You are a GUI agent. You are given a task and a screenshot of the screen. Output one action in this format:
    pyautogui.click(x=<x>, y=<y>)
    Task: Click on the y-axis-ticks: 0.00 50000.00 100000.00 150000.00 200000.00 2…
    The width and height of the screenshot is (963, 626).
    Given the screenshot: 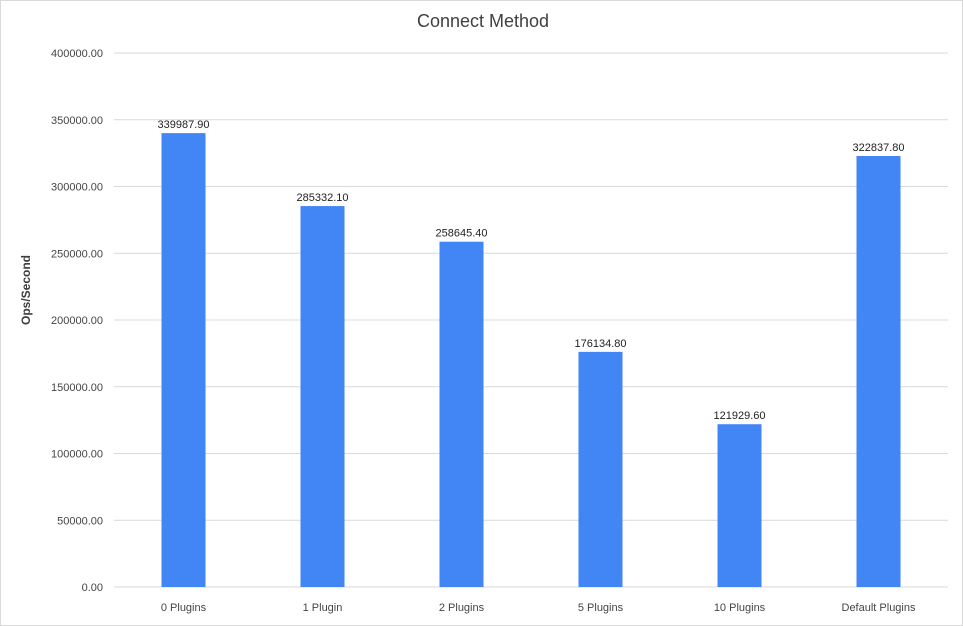 What is the action you would take?
    pyautogui.click(x=77, y=321)
    